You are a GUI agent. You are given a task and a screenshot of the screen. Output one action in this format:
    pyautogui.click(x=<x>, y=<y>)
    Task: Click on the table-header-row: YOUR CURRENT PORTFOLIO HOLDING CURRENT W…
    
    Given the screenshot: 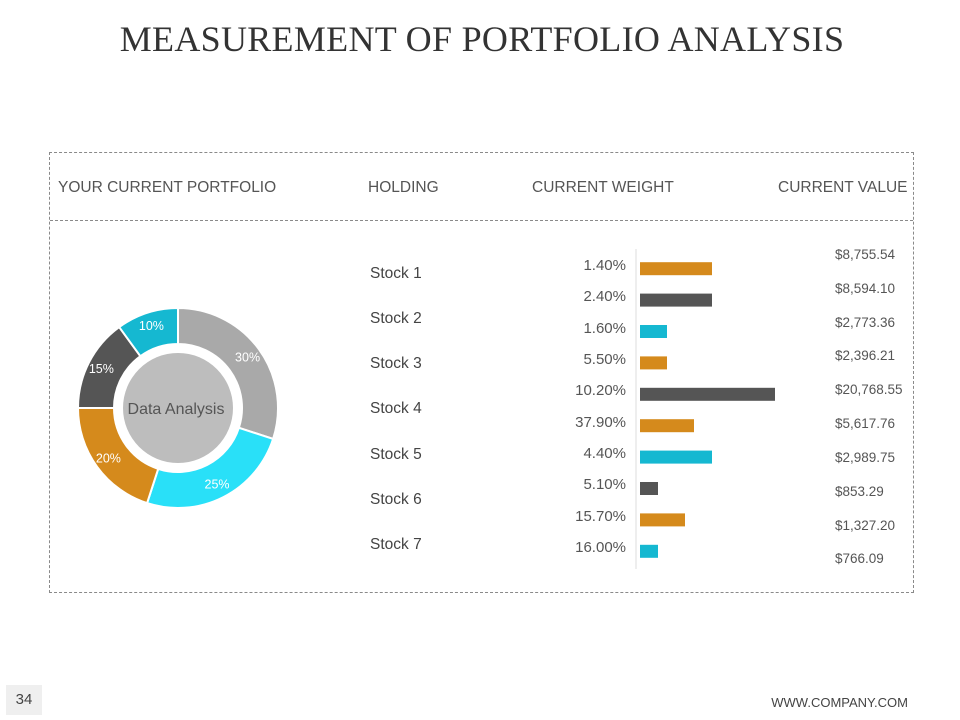 What is the action you would take?
    pyautogui.click(x=481, y=187)
    